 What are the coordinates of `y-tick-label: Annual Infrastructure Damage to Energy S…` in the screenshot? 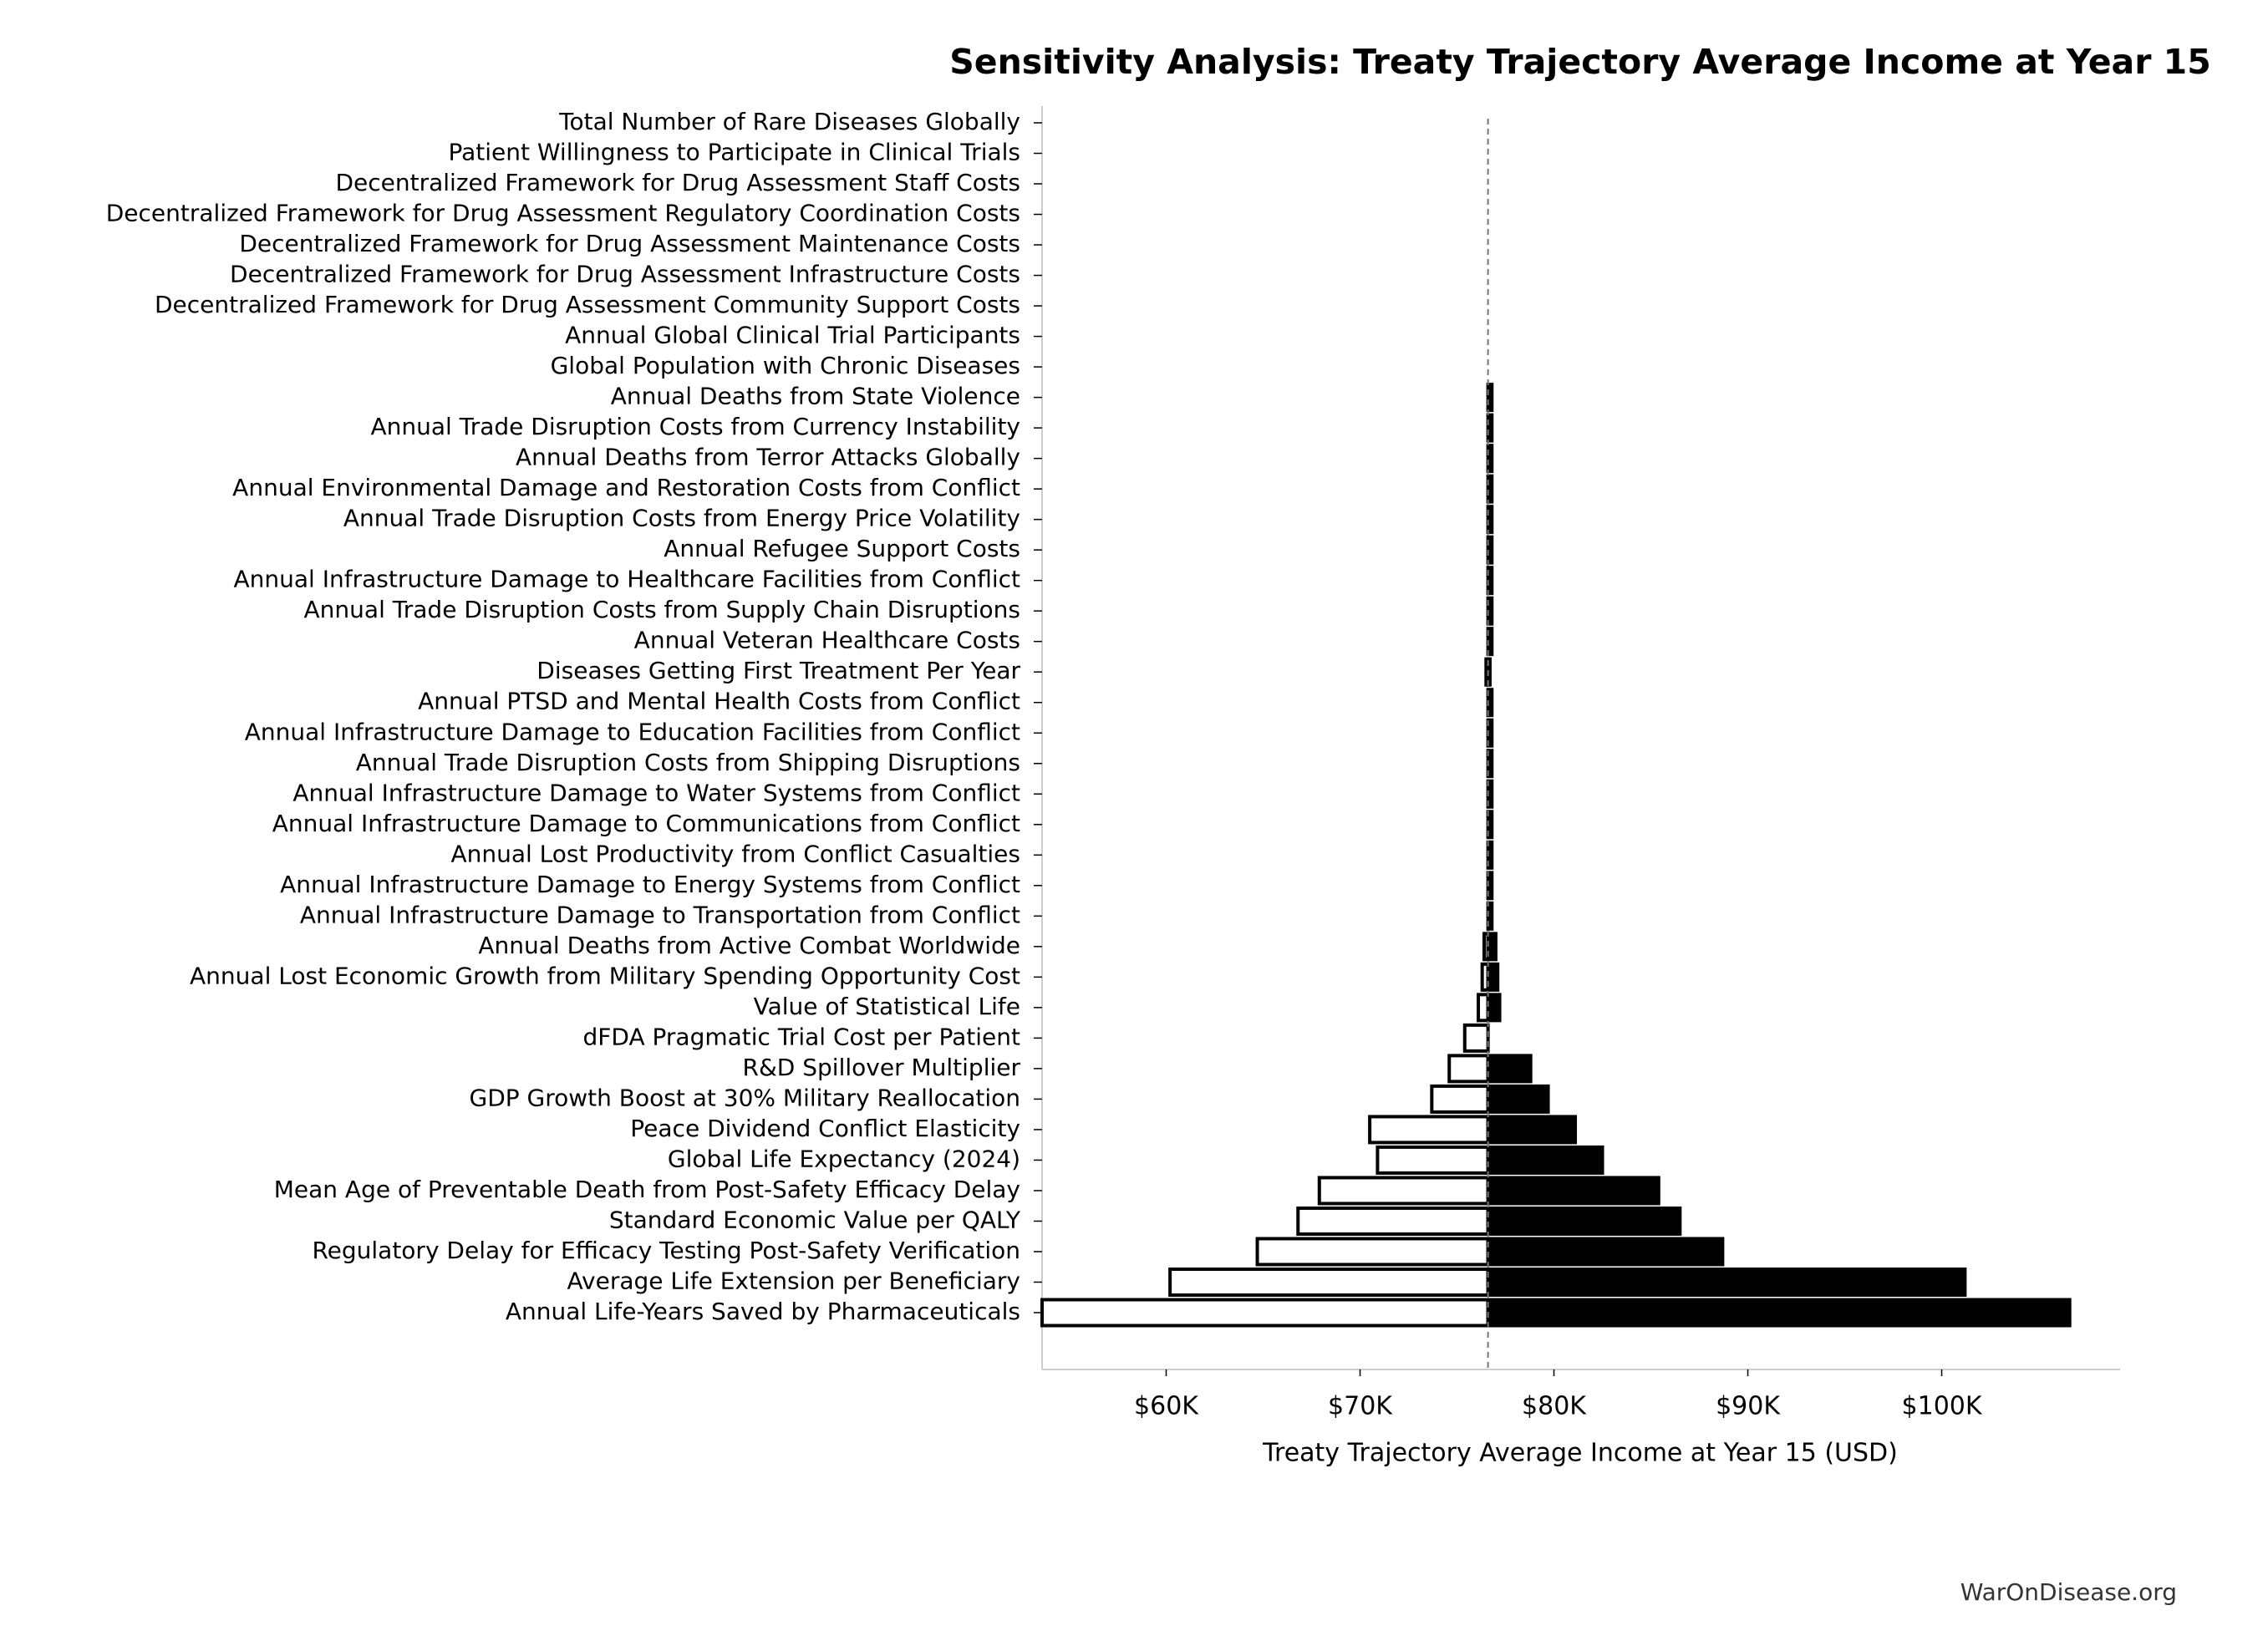 It's located at (650, 884).